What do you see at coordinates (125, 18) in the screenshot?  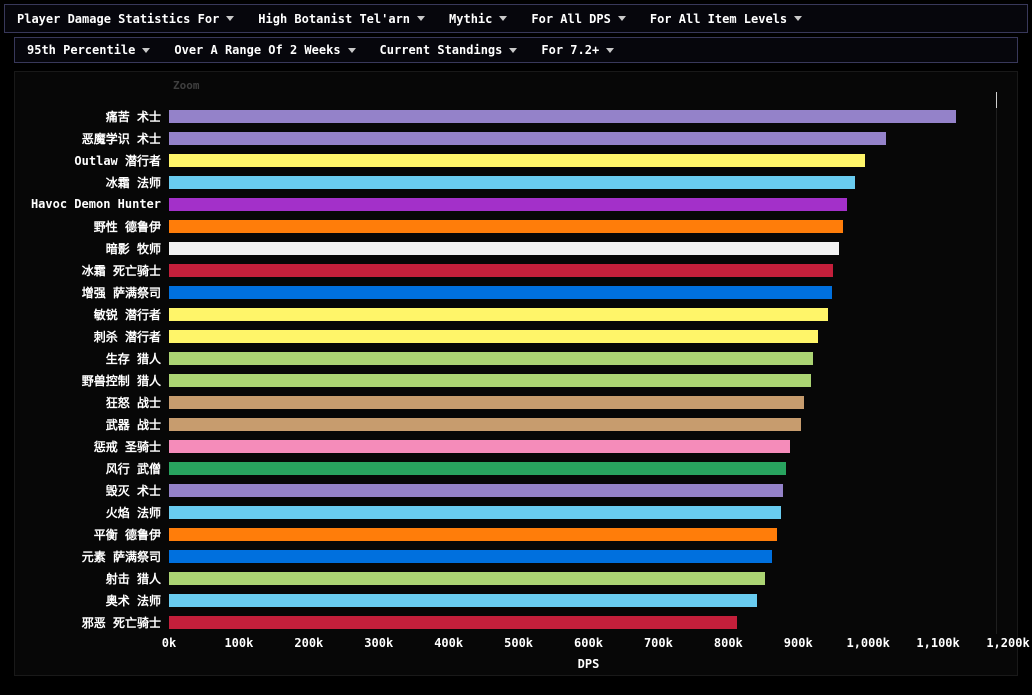 I see `menu-statistics-type: Player Damage Statistics For` at bounding box center [125, 18].